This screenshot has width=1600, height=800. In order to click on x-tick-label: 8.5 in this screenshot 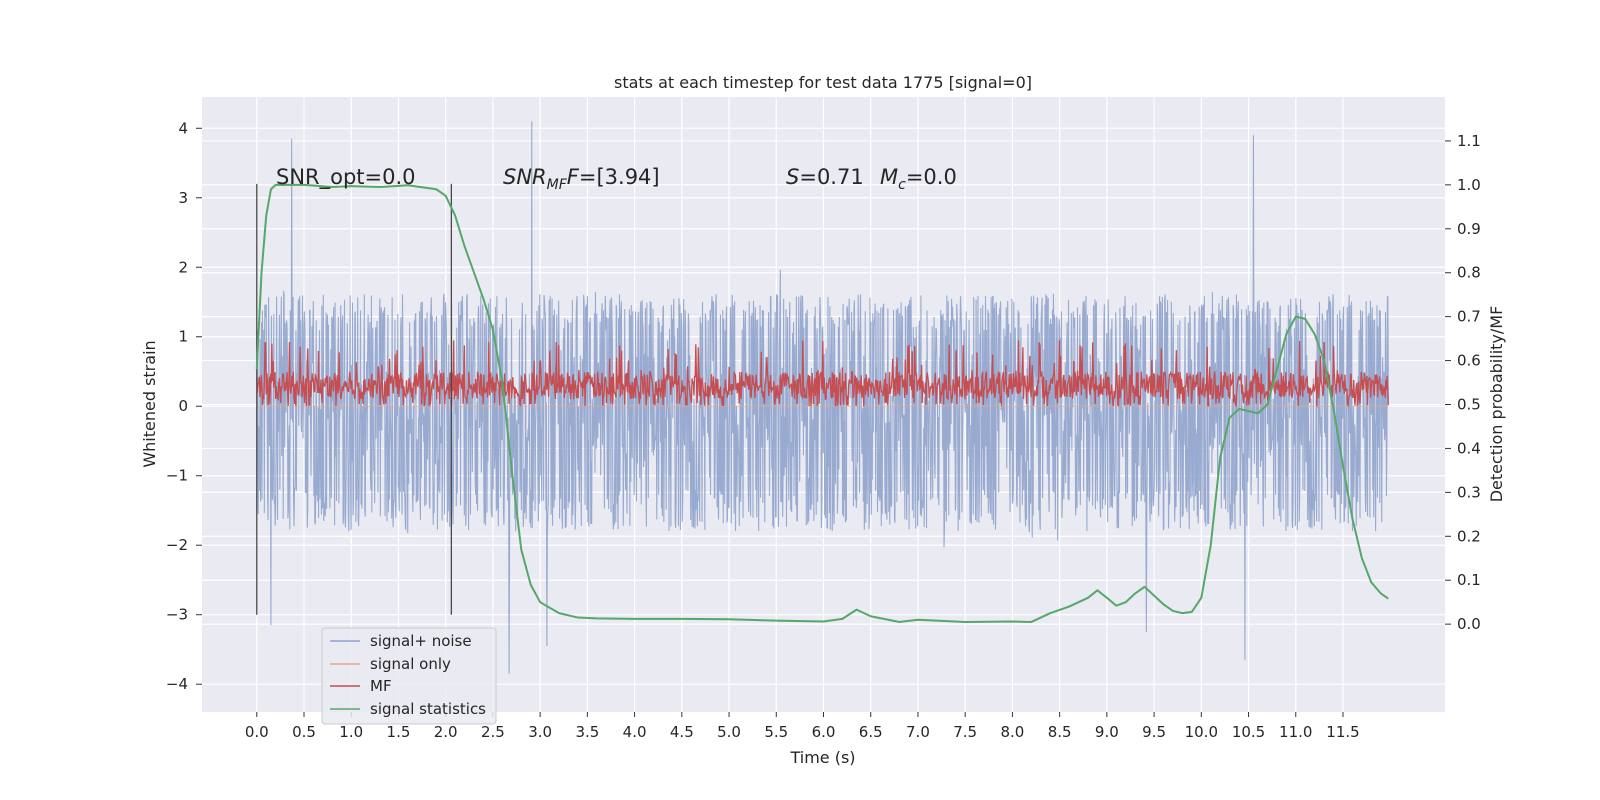, I will do `click(1060, 732)`.